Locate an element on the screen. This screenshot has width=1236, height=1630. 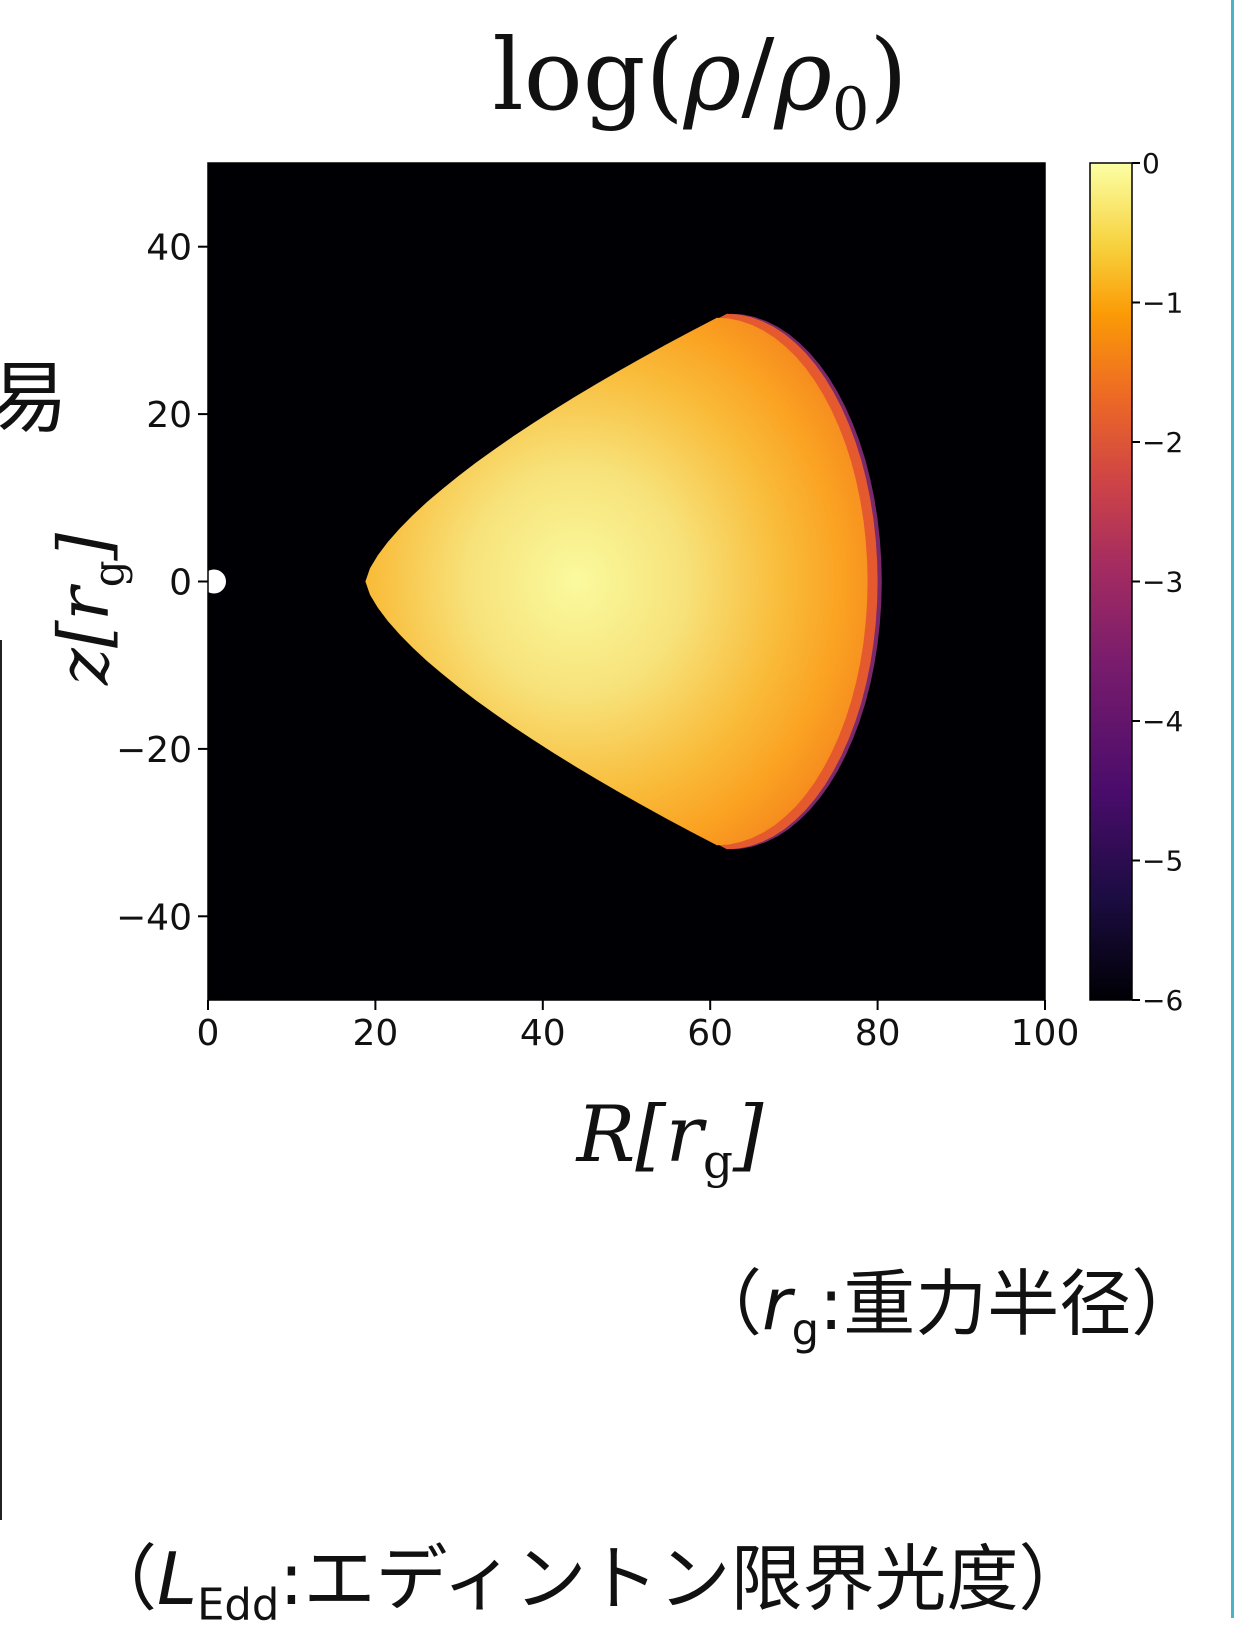
y-axis-label: z[rg] is located at coordinates (88, 609).